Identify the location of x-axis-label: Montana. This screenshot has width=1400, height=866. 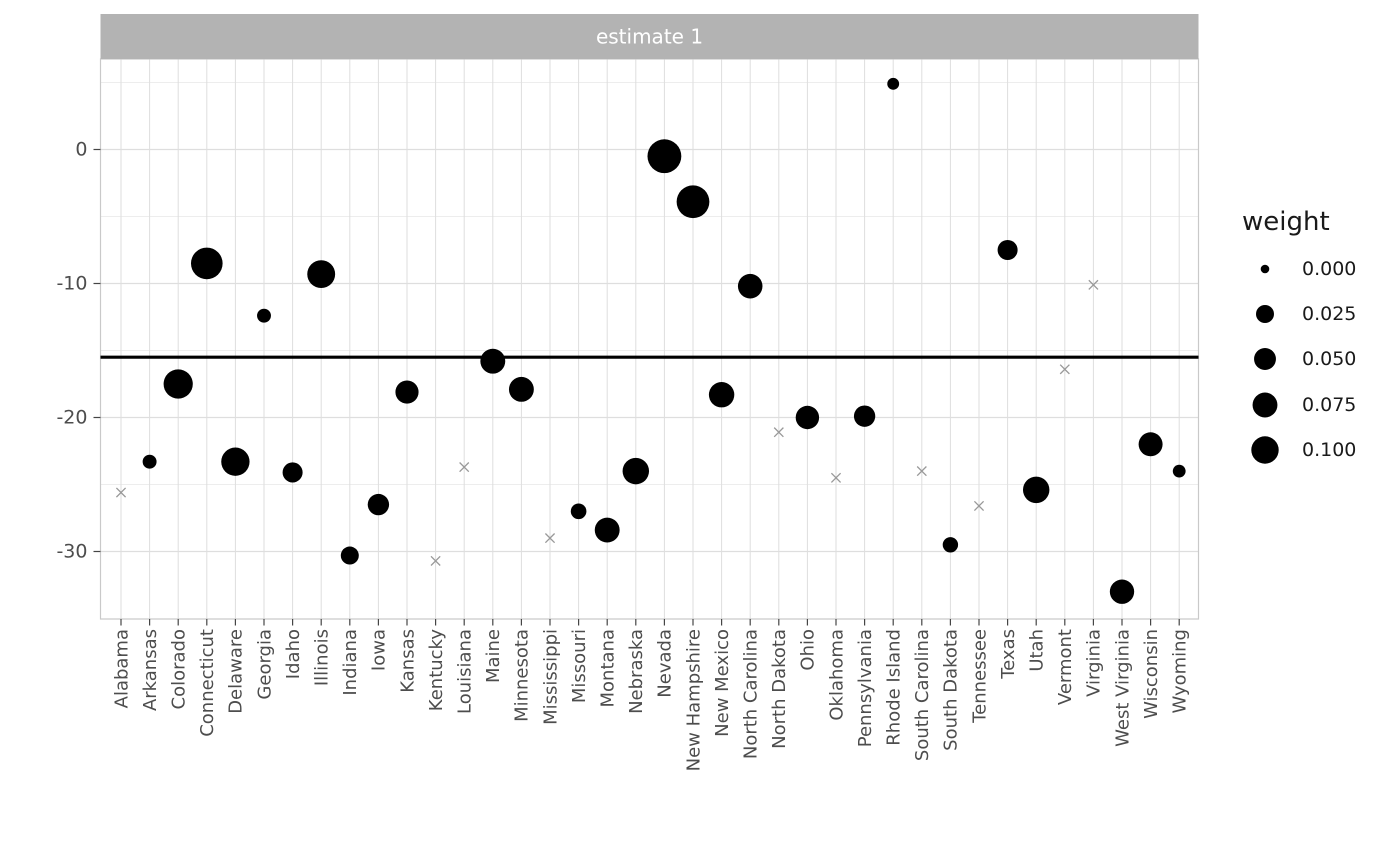
(608, 668).